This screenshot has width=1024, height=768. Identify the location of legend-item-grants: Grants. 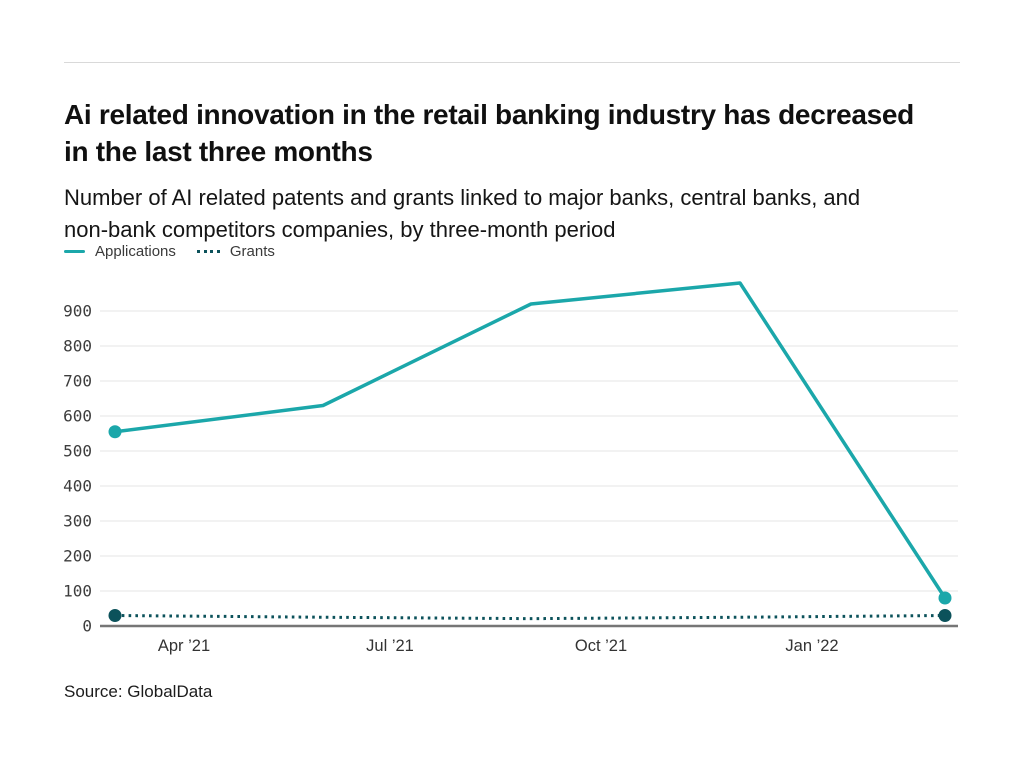
(235, 251).